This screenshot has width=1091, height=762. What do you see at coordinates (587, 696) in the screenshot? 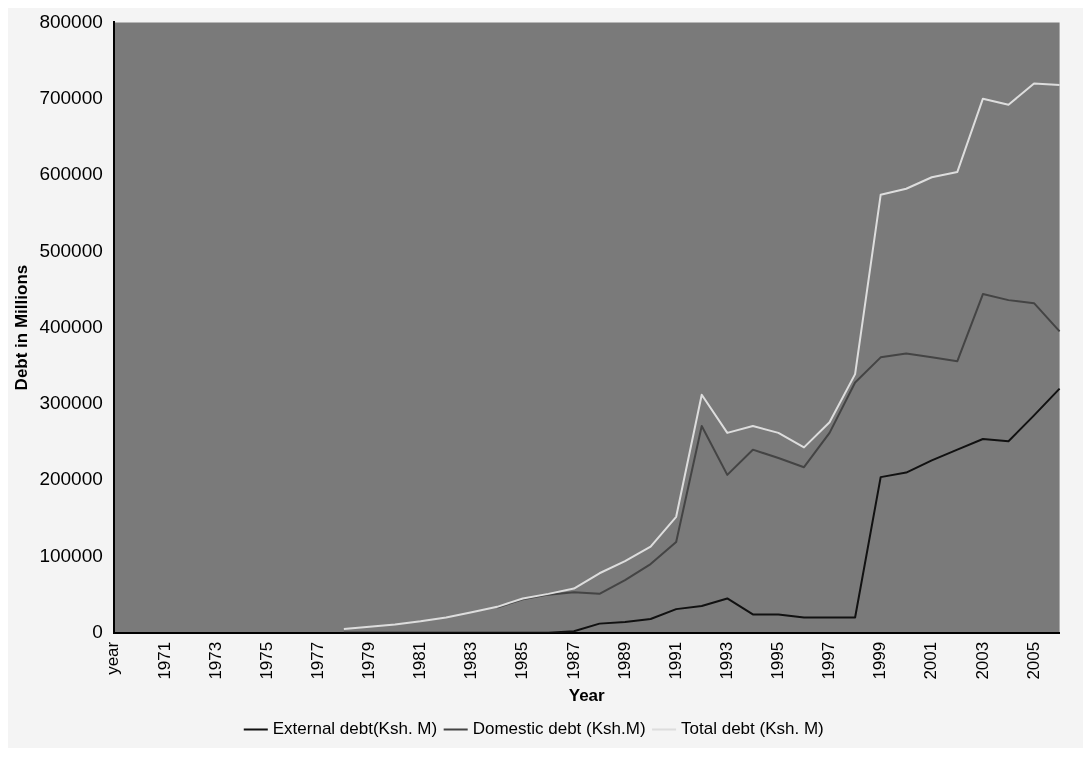
I see `x-axis-title: Year` at bounding box center [587, 696].